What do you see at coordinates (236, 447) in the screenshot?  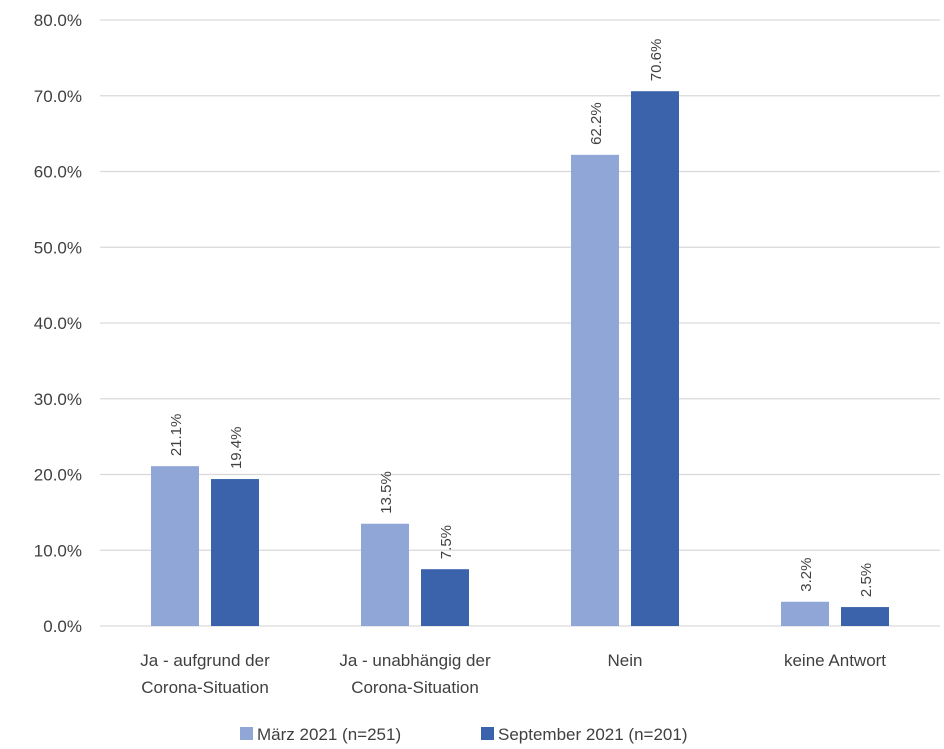 I see `data-label: 19.4%` at bounding box center [236, 447].